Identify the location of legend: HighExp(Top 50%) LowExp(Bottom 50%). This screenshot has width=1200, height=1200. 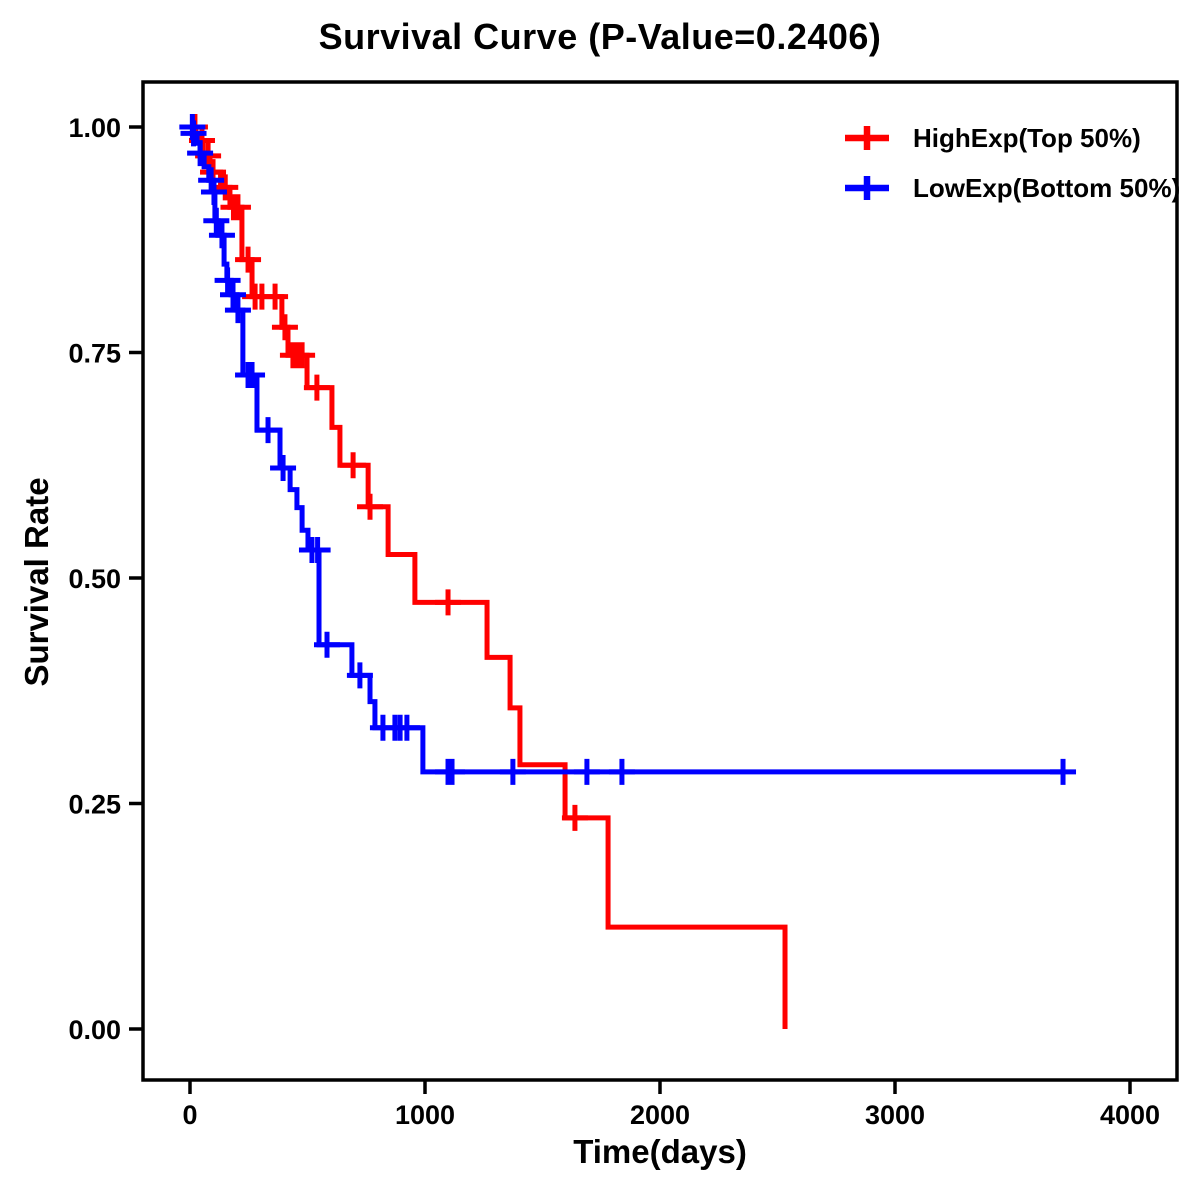
(1011, 173).